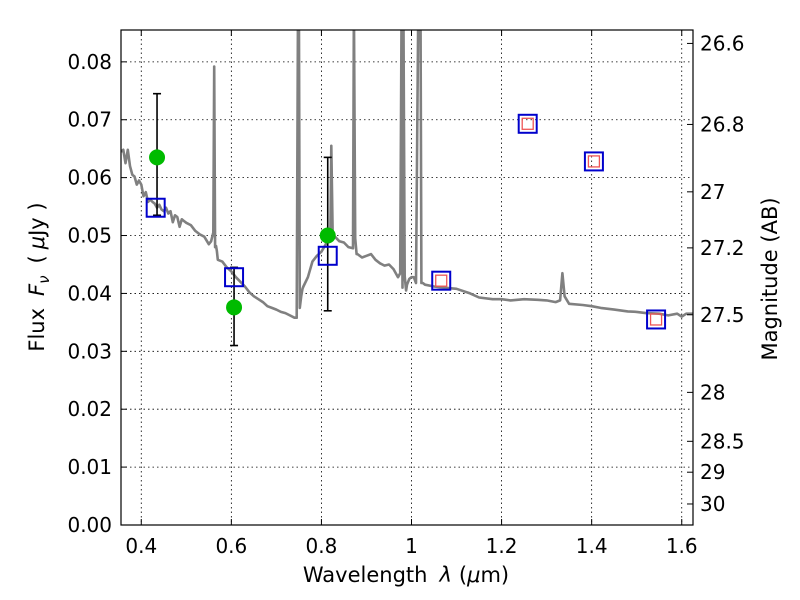 This screenshot has height=600, width=800. What do you see at coordinates (89, 236) in the screenshot?
I see `y-tick-label: 0.05` at bounding box center [89, 236].